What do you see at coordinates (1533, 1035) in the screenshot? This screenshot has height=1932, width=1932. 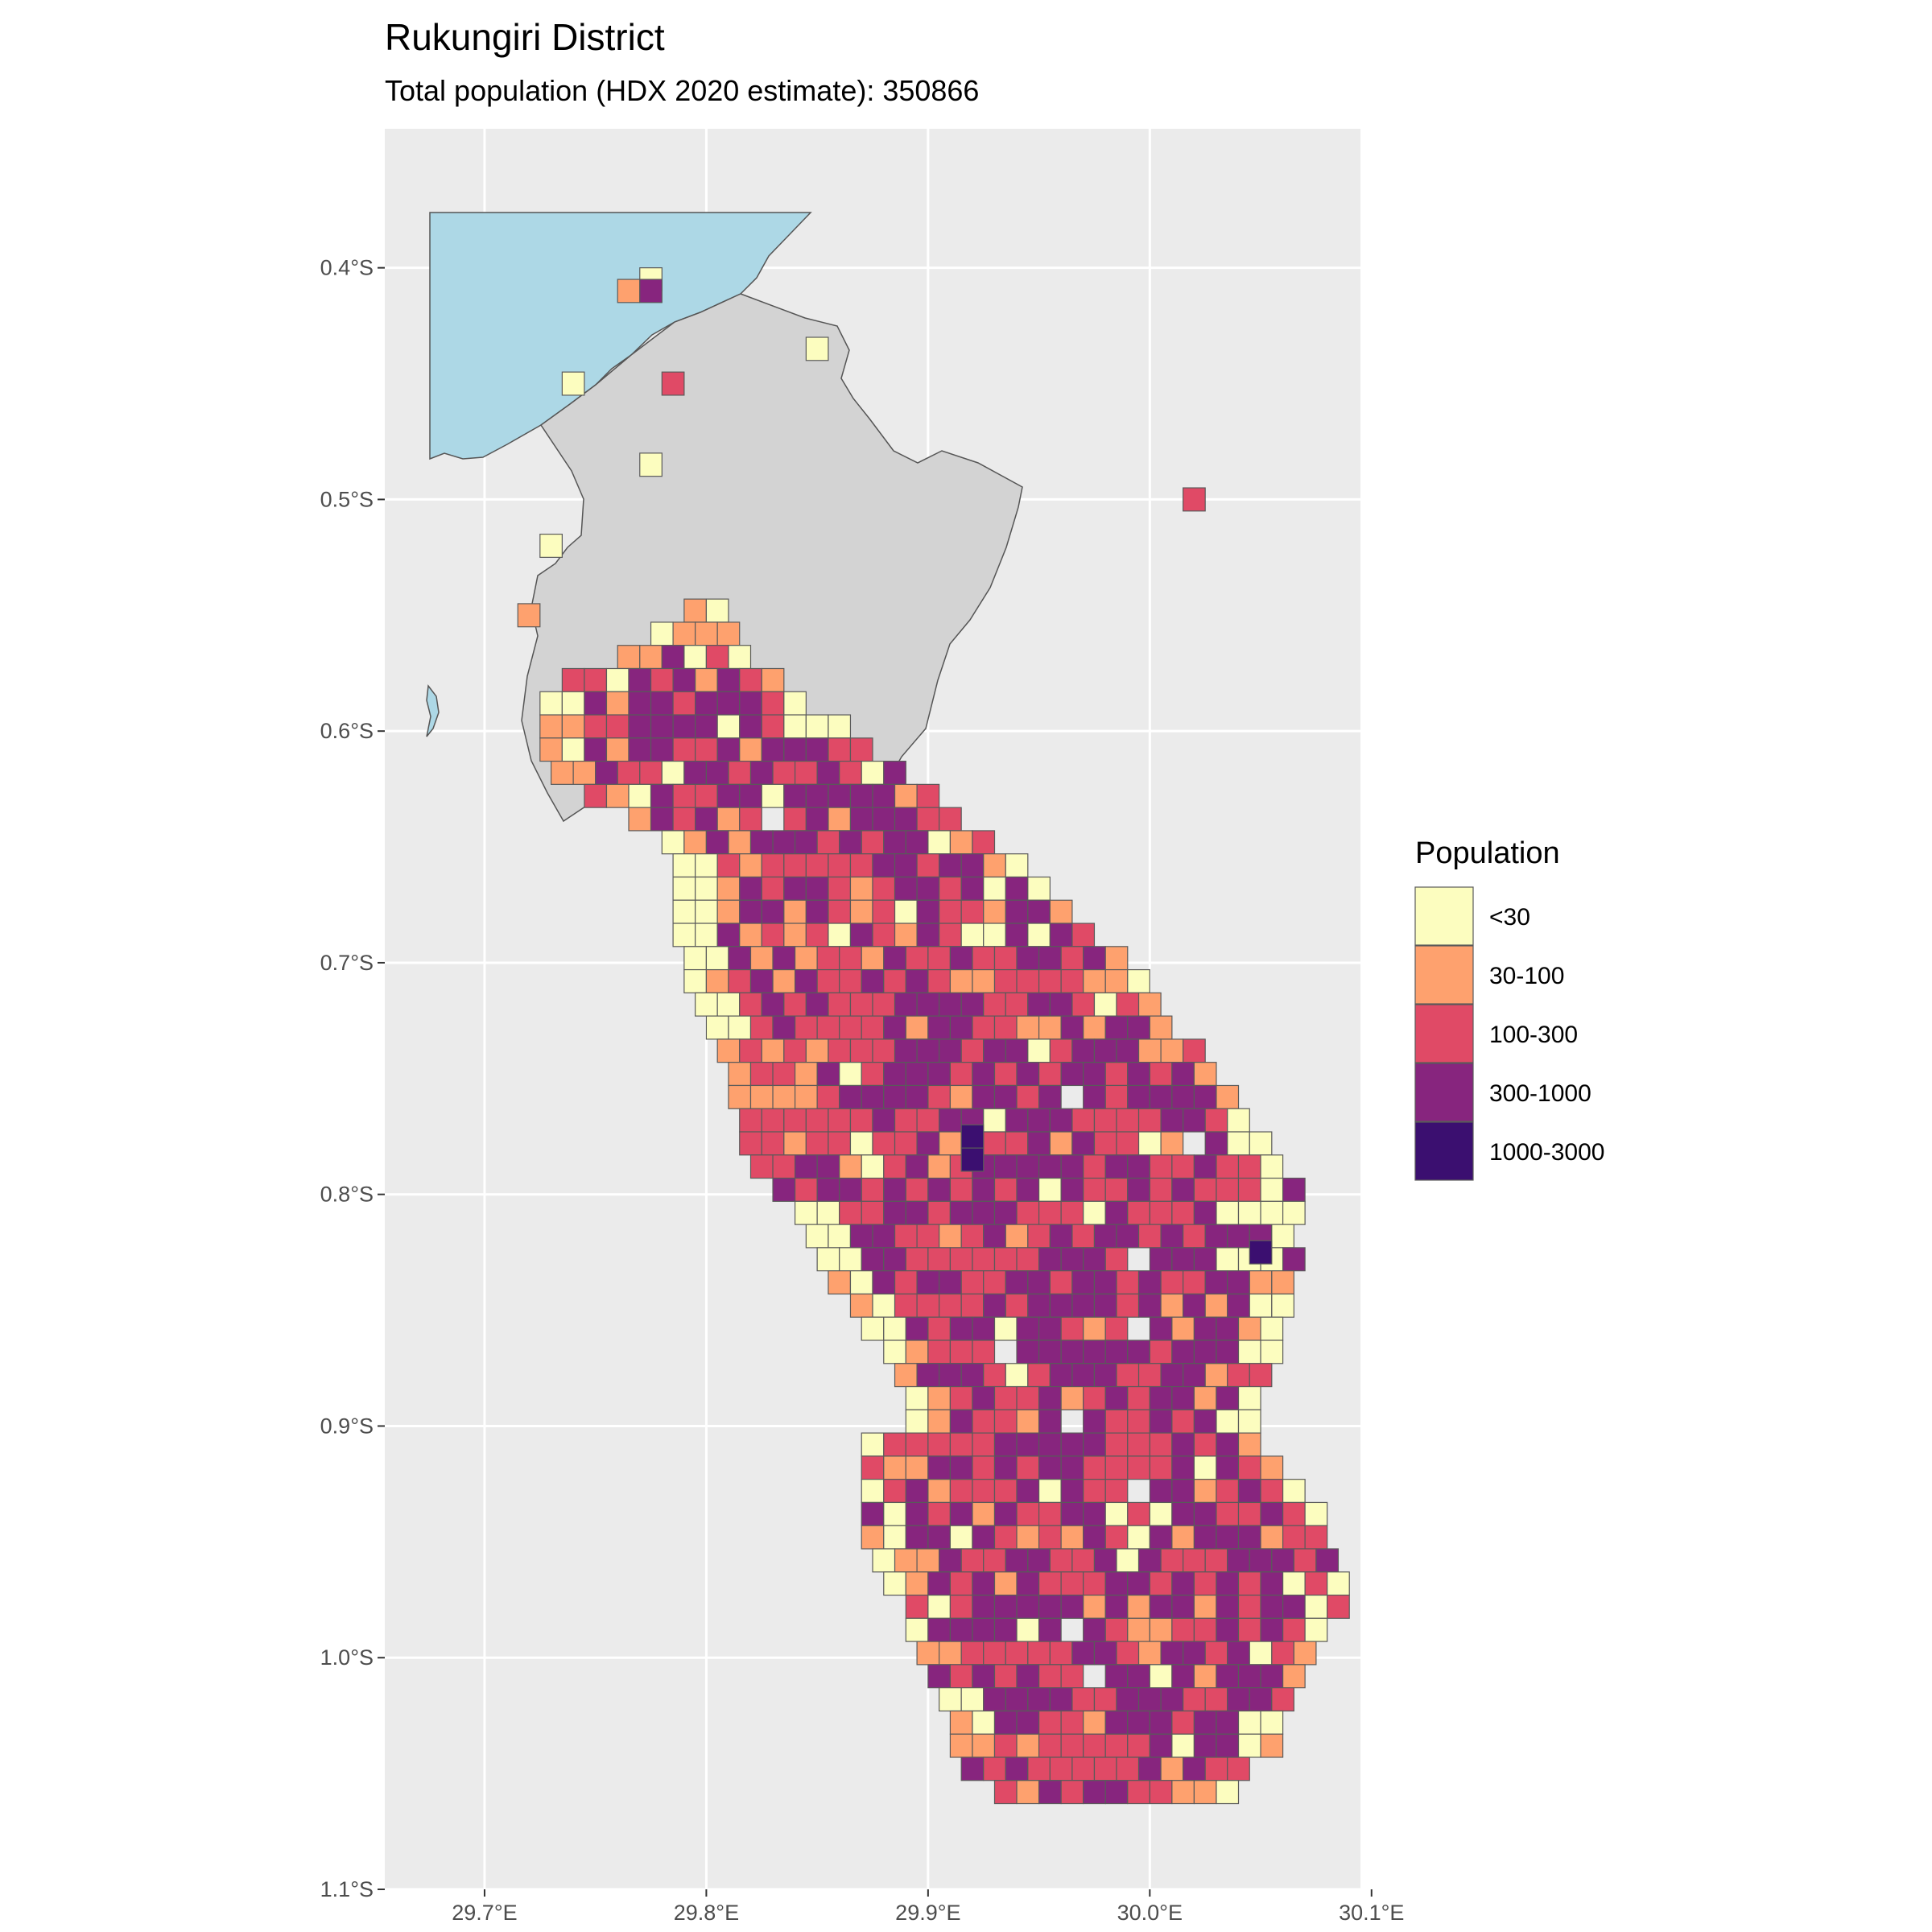 I see `legend-label: 100-300` at bounding box center [1533, 1035].